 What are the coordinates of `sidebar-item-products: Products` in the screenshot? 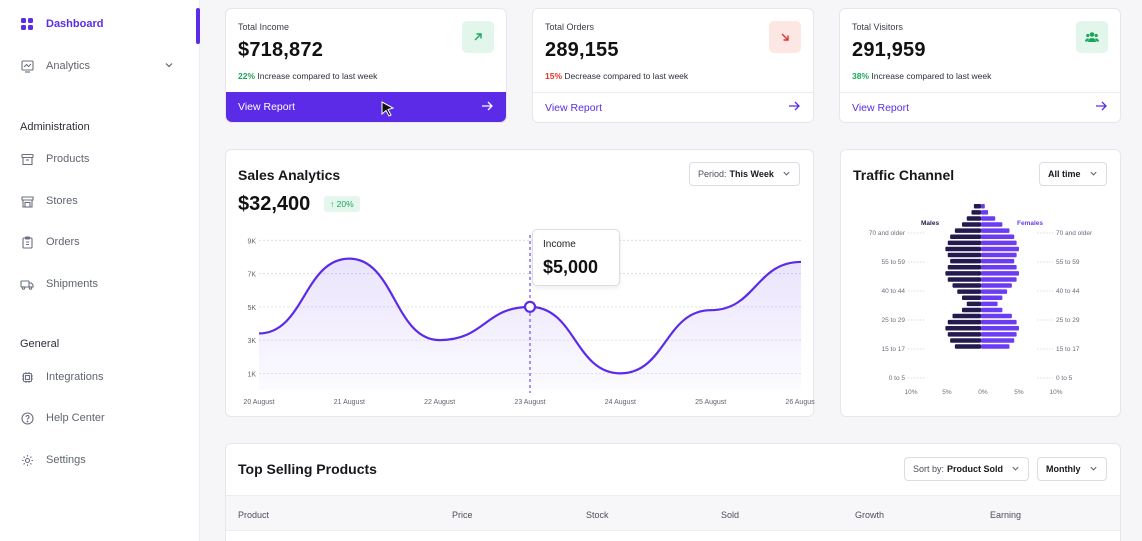 It's located at (100, 159).